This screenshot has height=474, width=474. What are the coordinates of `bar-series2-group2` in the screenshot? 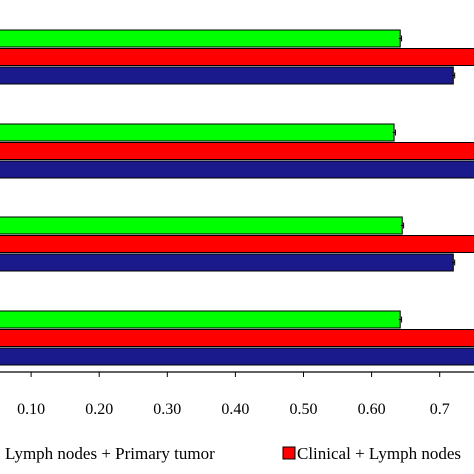 It's located at (237, 151).